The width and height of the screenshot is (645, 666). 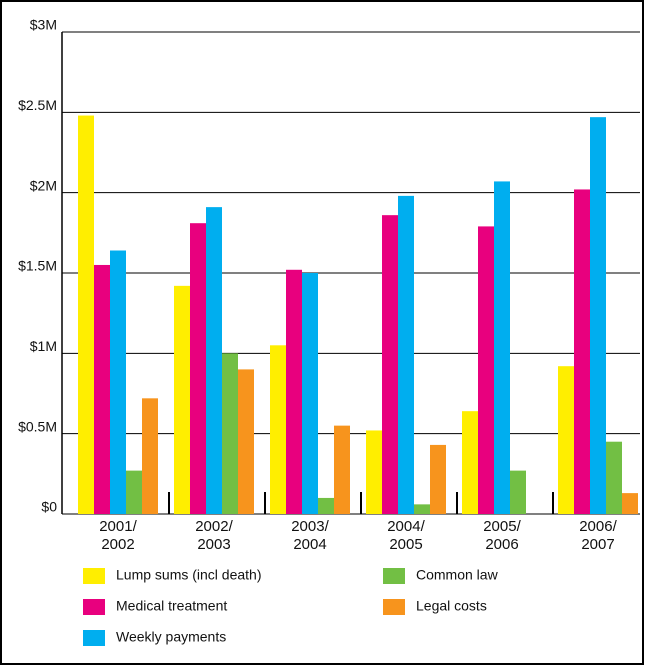 What do you see at coordinates (49, 507) in the screenshot?
I see `y-tick-label: $0` at bounding box center [49, 507].